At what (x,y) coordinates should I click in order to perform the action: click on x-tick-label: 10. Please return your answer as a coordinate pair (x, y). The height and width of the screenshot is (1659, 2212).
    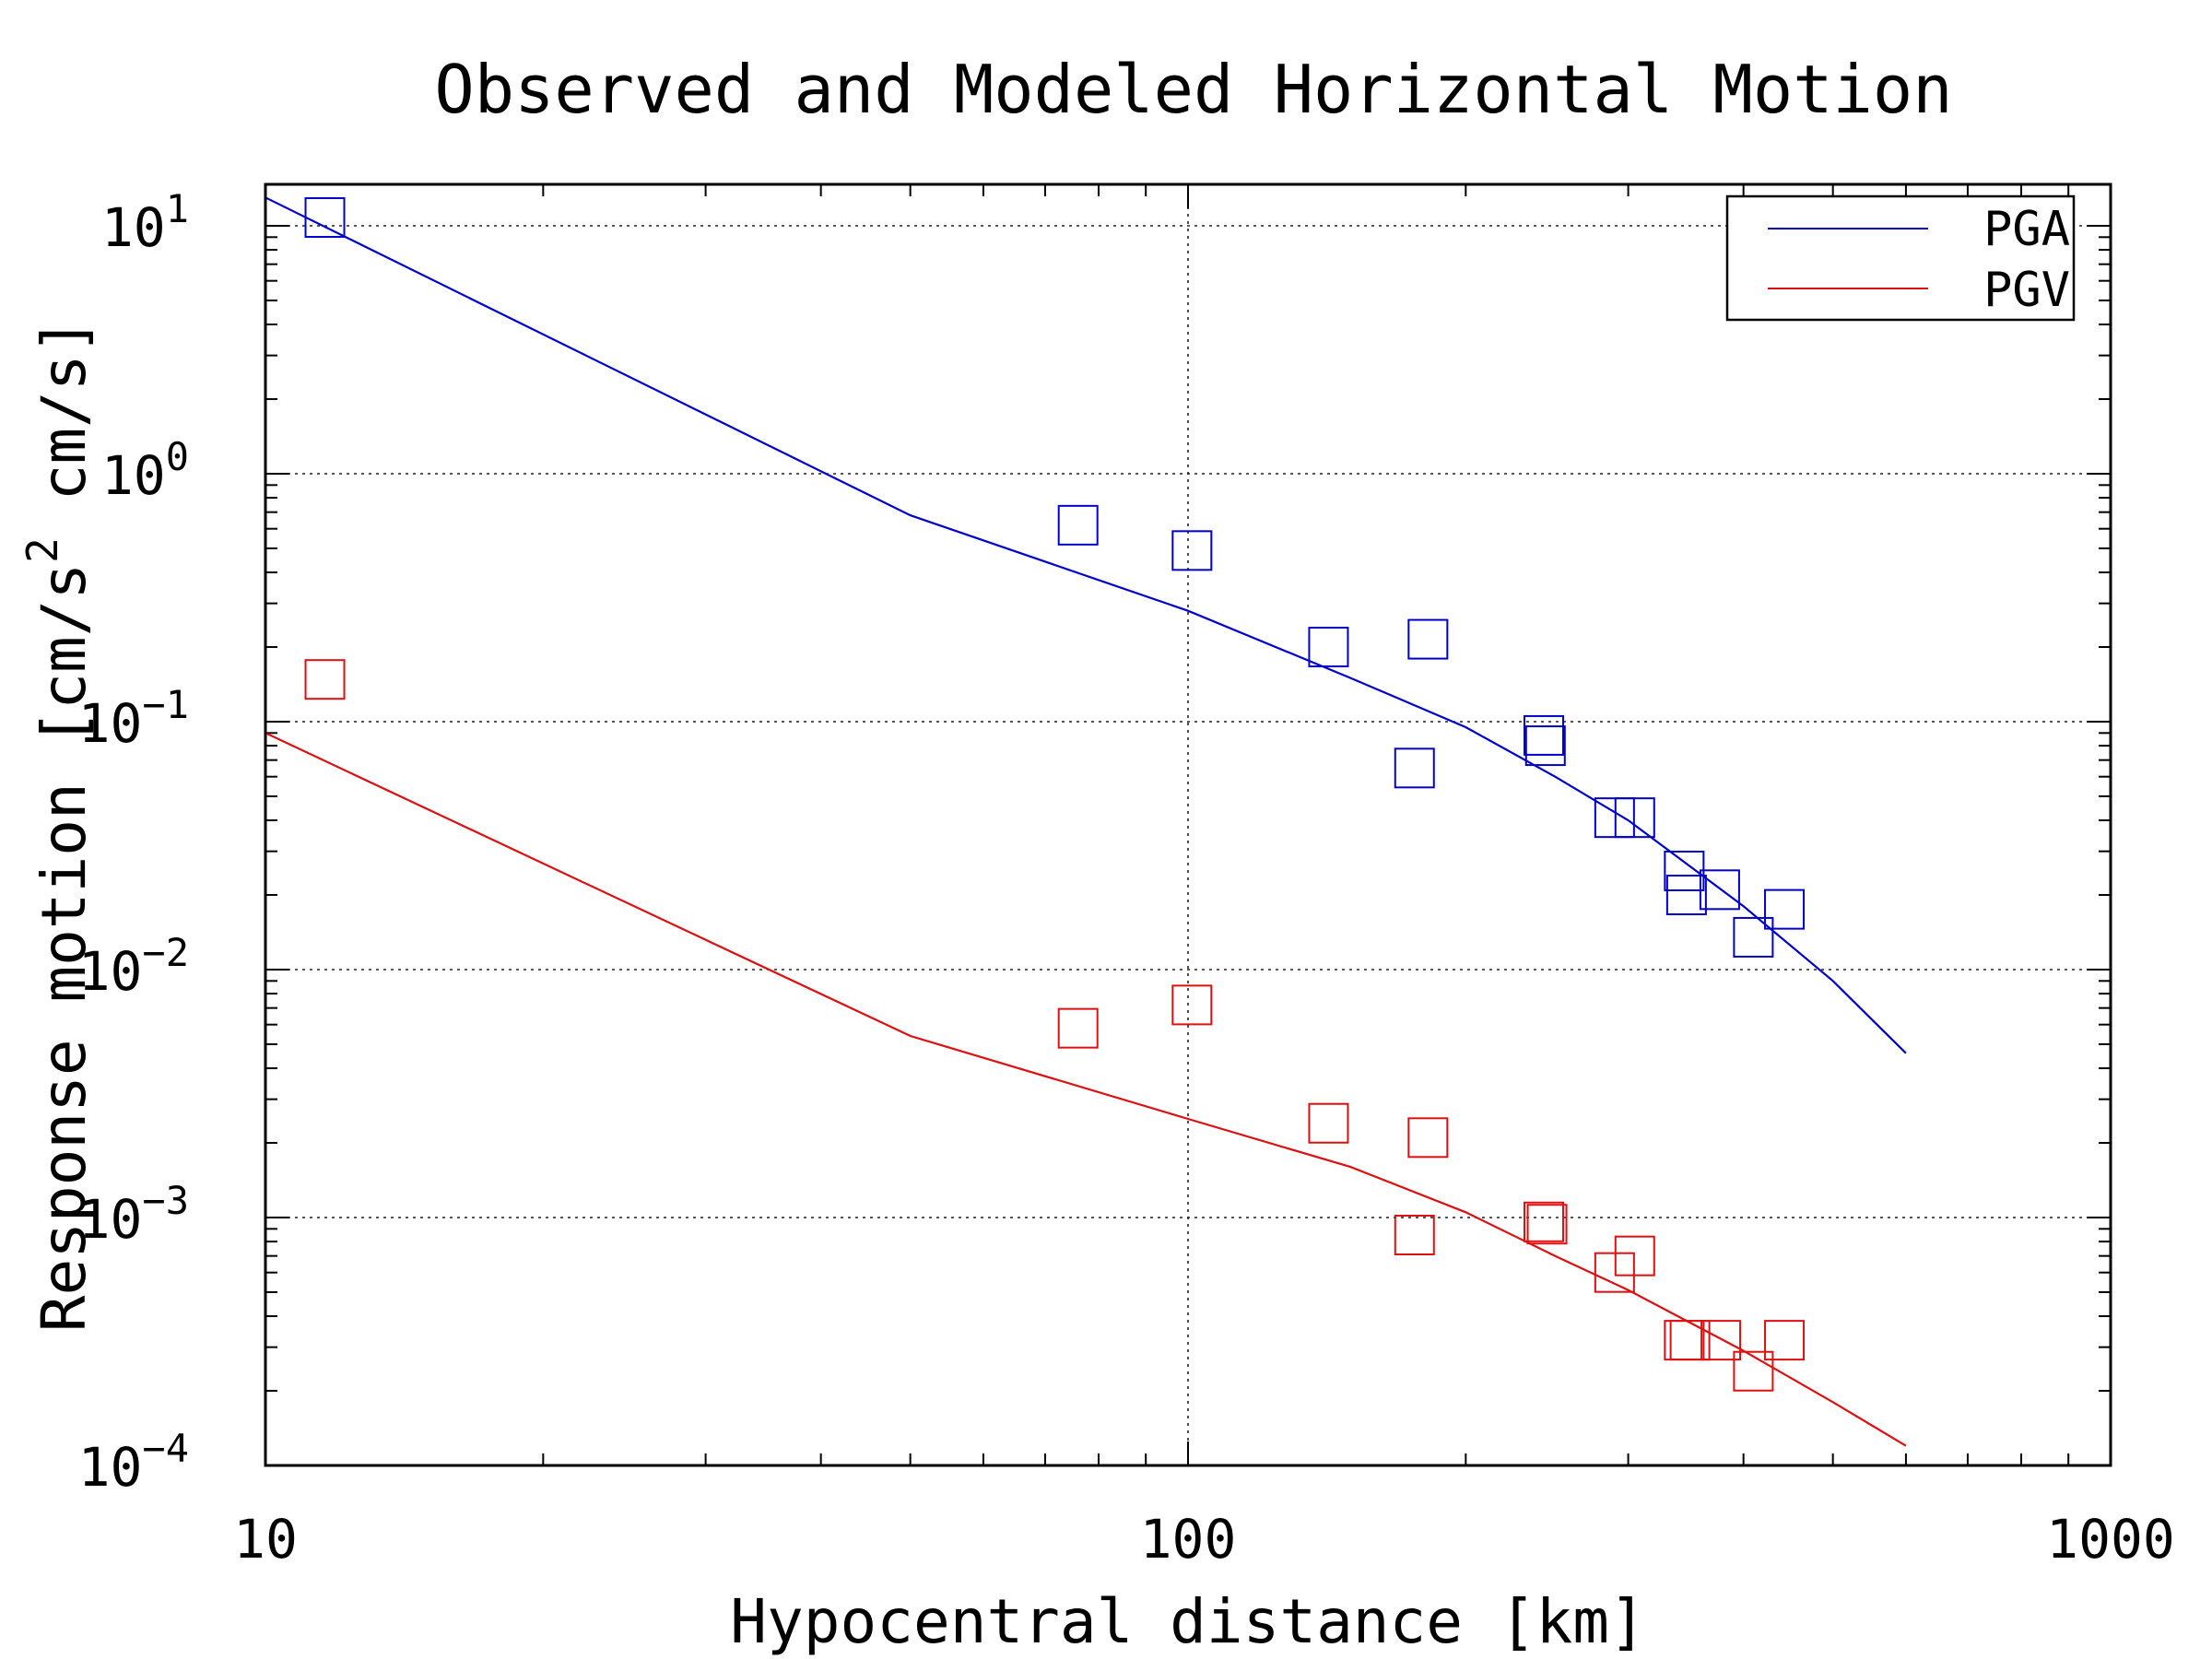
    Looking at the image, I should click on (265, 1539).